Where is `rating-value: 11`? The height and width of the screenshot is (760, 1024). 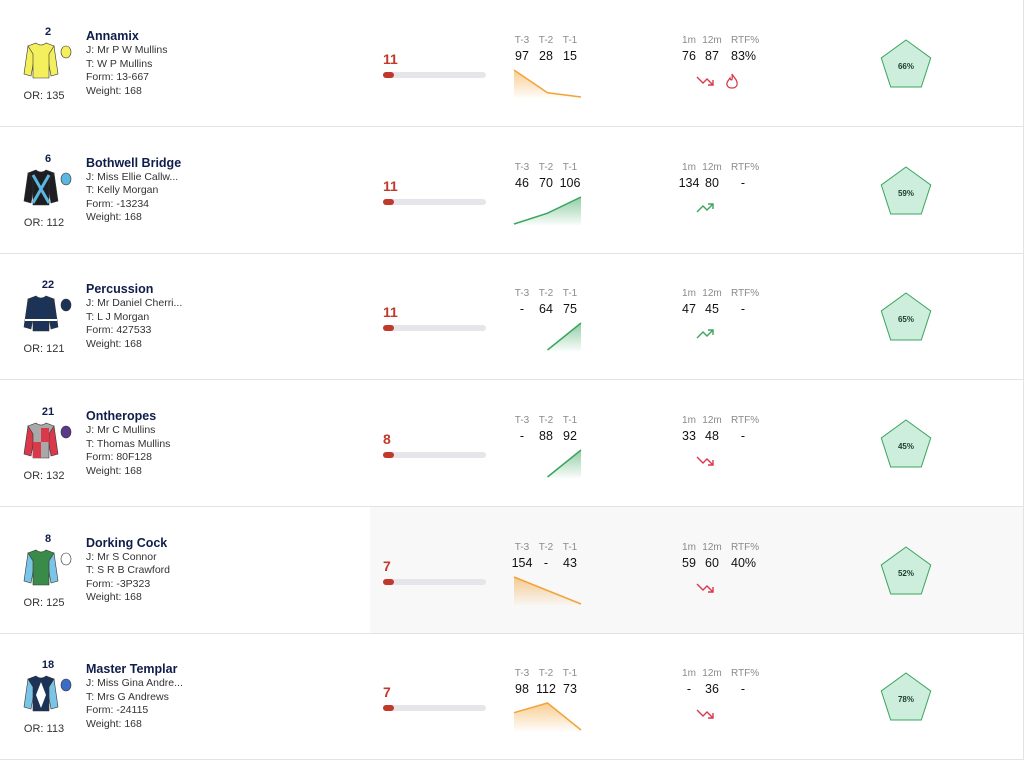
rating-value: 11 is located at coordinates (390, 59).